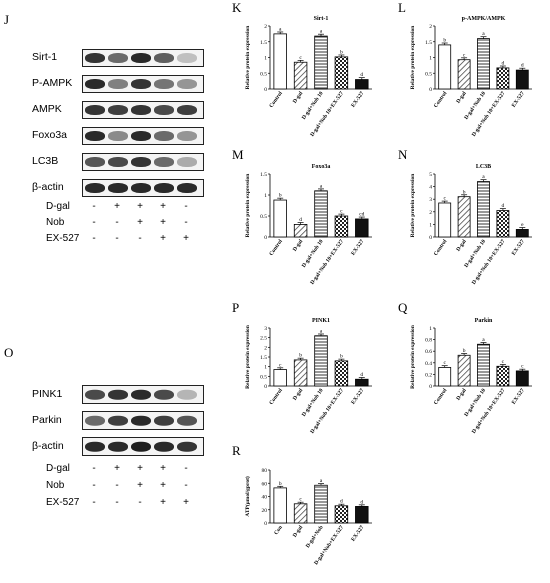 This screenshot has width=550, height=583. What do you see at coordinates (63, 502) in the screenshot?
I see `treatment-label: EX-527` at bounding box center [63, 502].